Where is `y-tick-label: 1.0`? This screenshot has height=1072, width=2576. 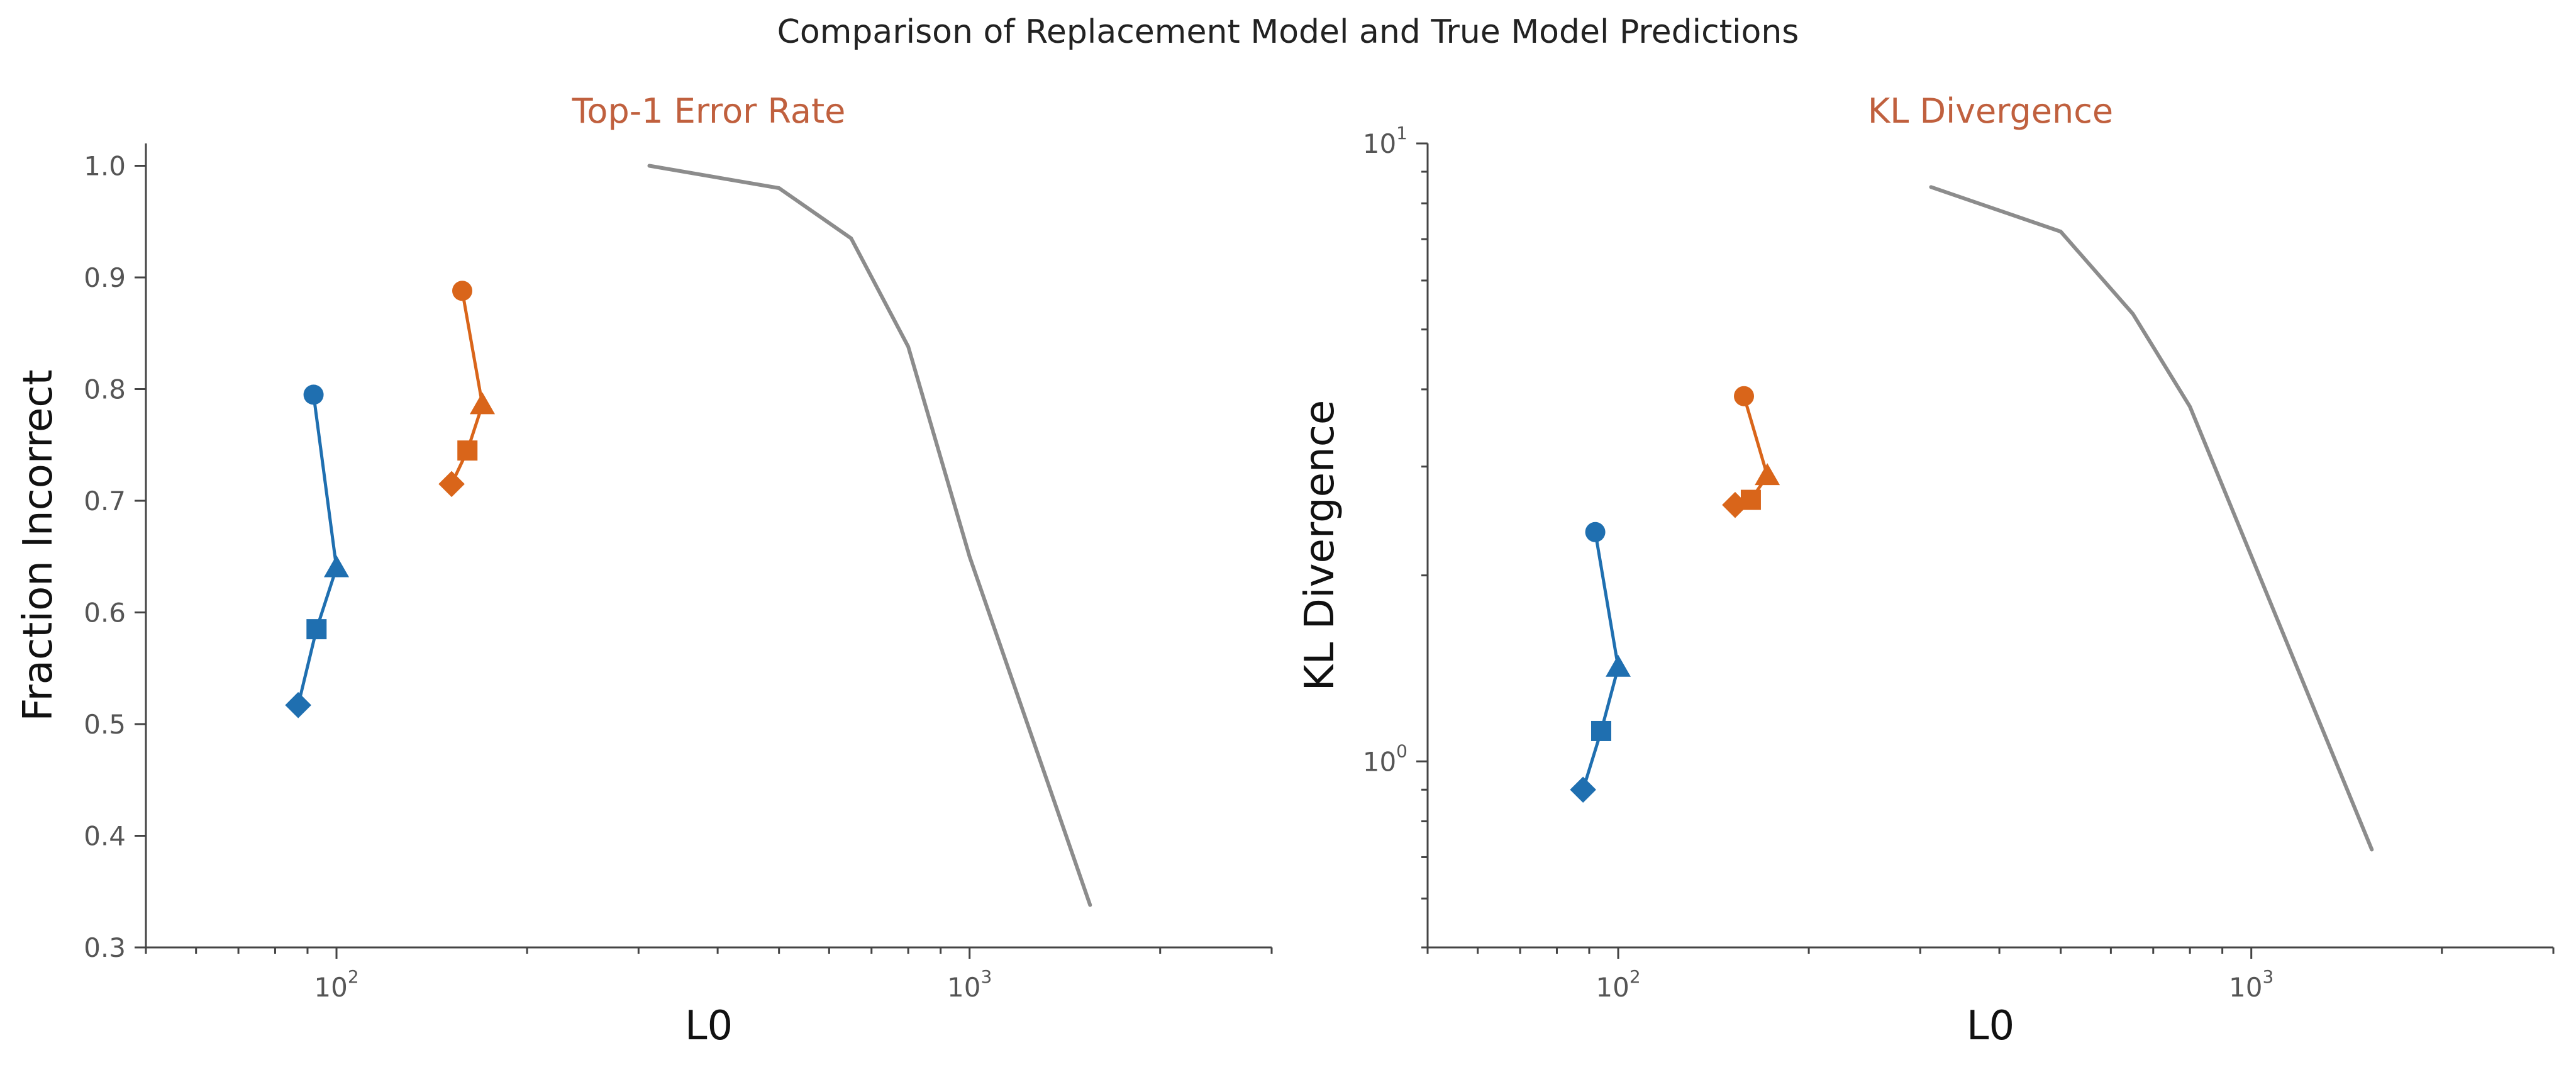 y-tick-label: 1.0 is located at coordinates (105, 167).